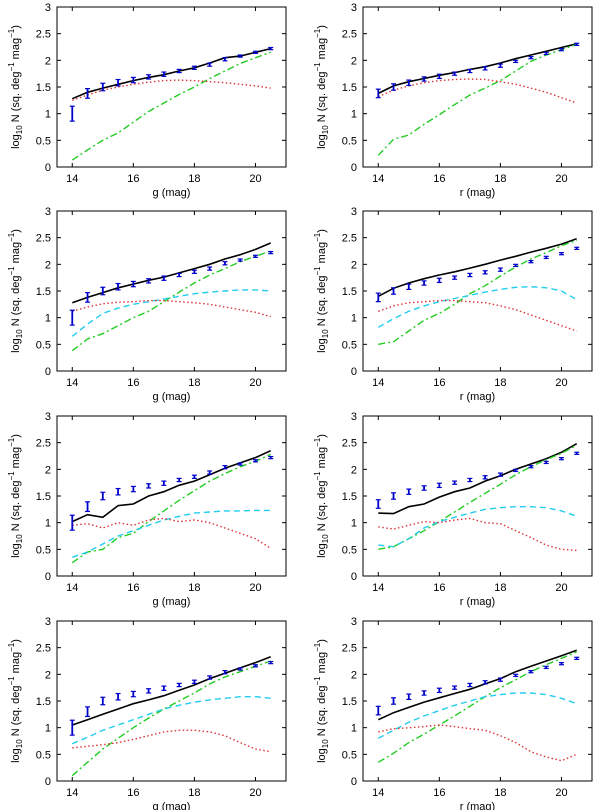 This screenshot has width=600, height=810. What do you see at coordinates (378, 383) in the screenshot?
I see `x-tick-label: 14` at bounding box center [378, 383].